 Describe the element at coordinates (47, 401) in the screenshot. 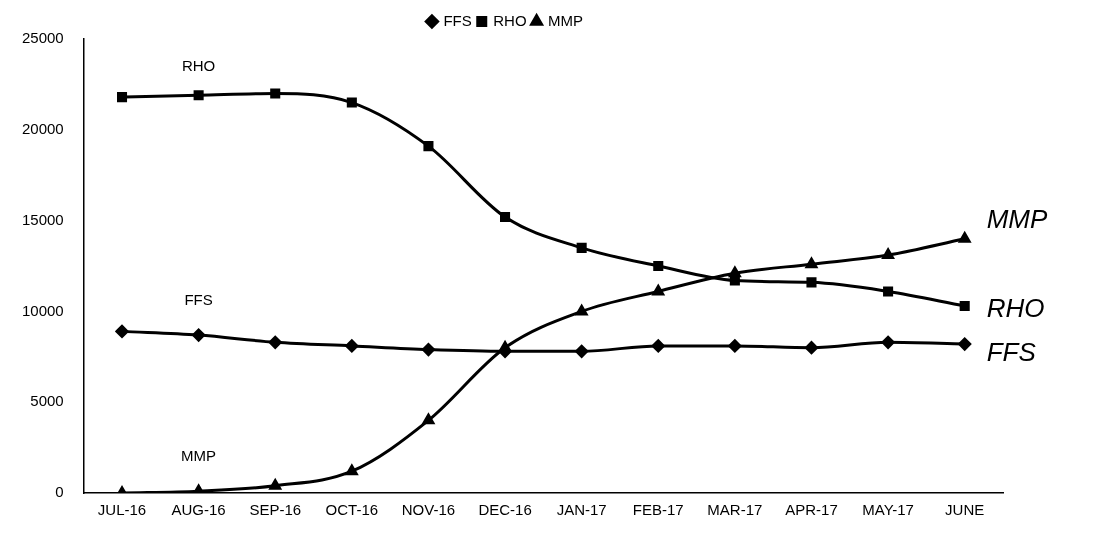

I see `y-tick-label: 5000` at that location.